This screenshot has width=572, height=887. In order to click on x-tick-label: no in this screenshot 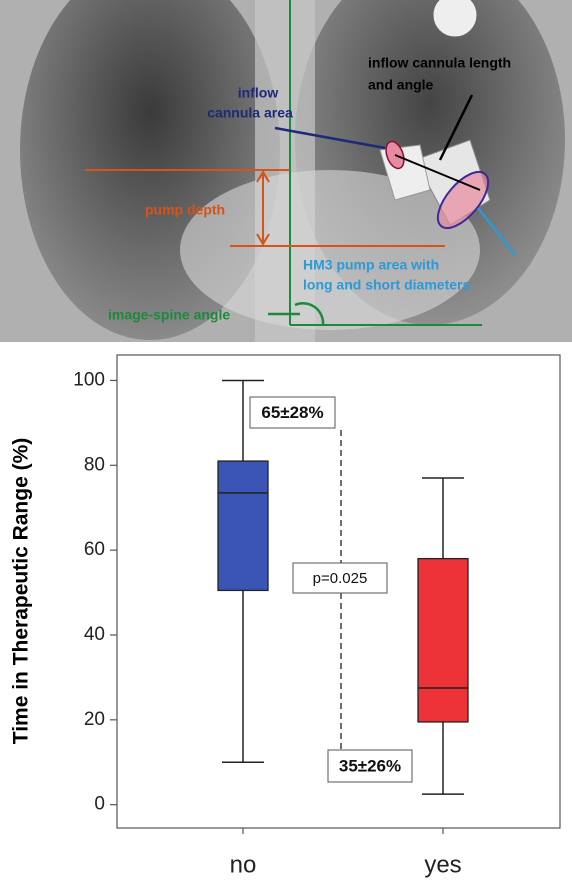, I will do `click(243, 864)`.